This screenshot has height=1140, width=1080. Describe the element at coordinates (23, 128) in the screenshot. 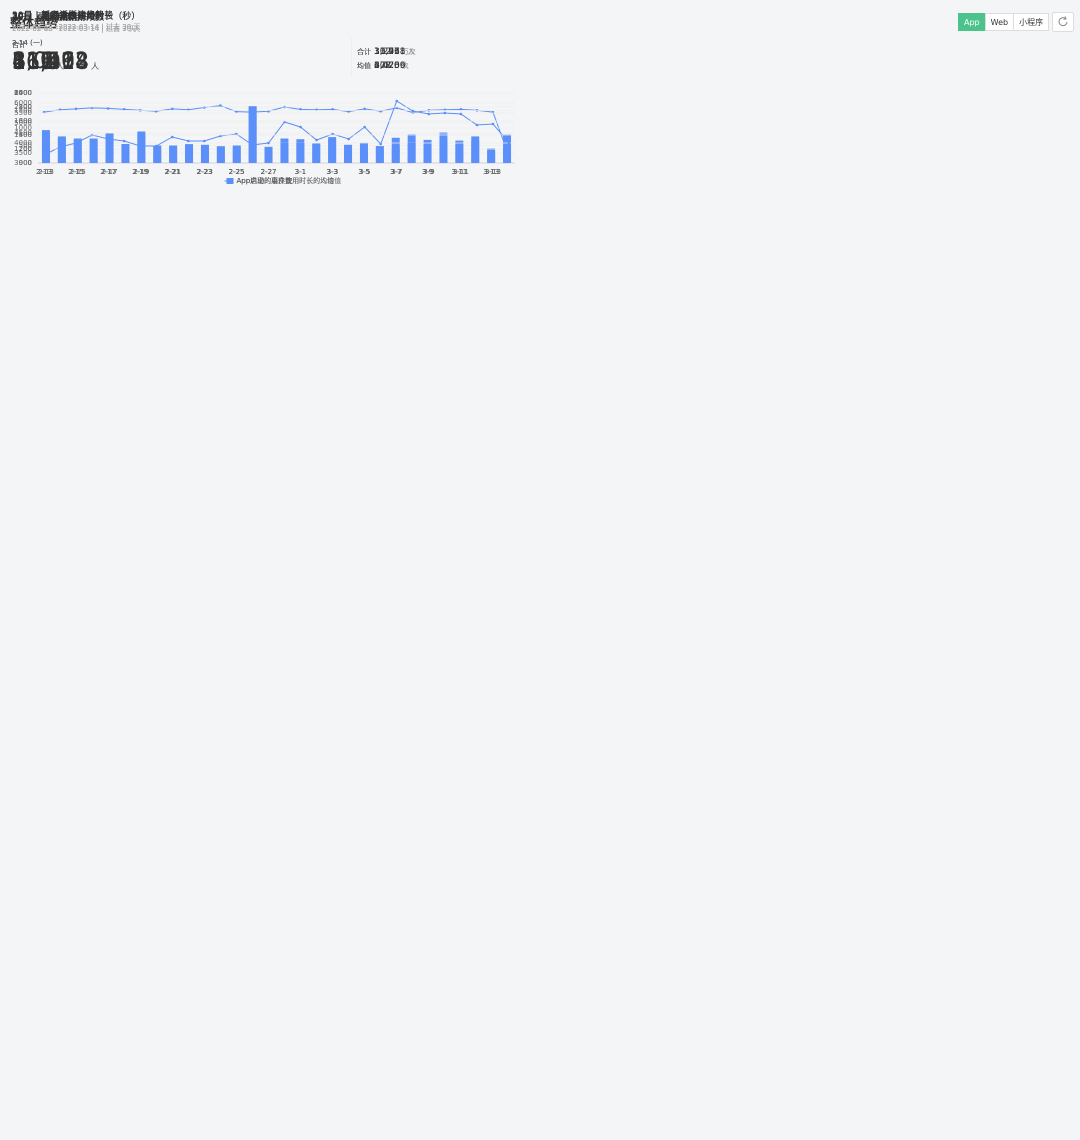

I see `y-tick-label: 1000` at that location.